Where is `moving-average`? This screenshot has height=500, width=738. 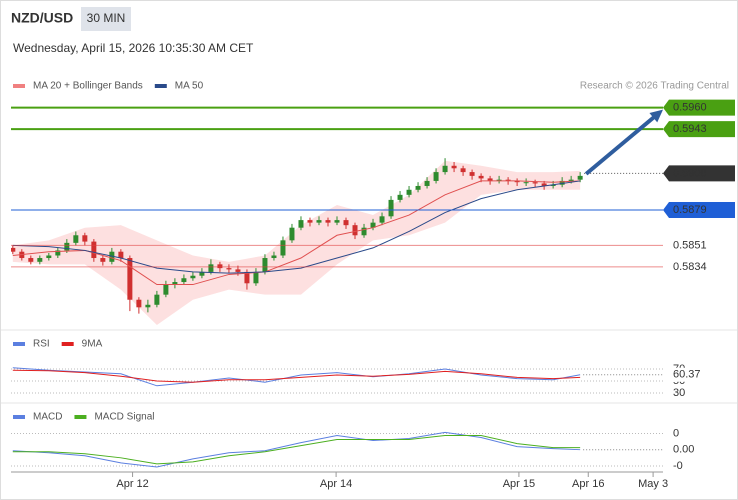
moving-average is located at coordinates (296, 227).